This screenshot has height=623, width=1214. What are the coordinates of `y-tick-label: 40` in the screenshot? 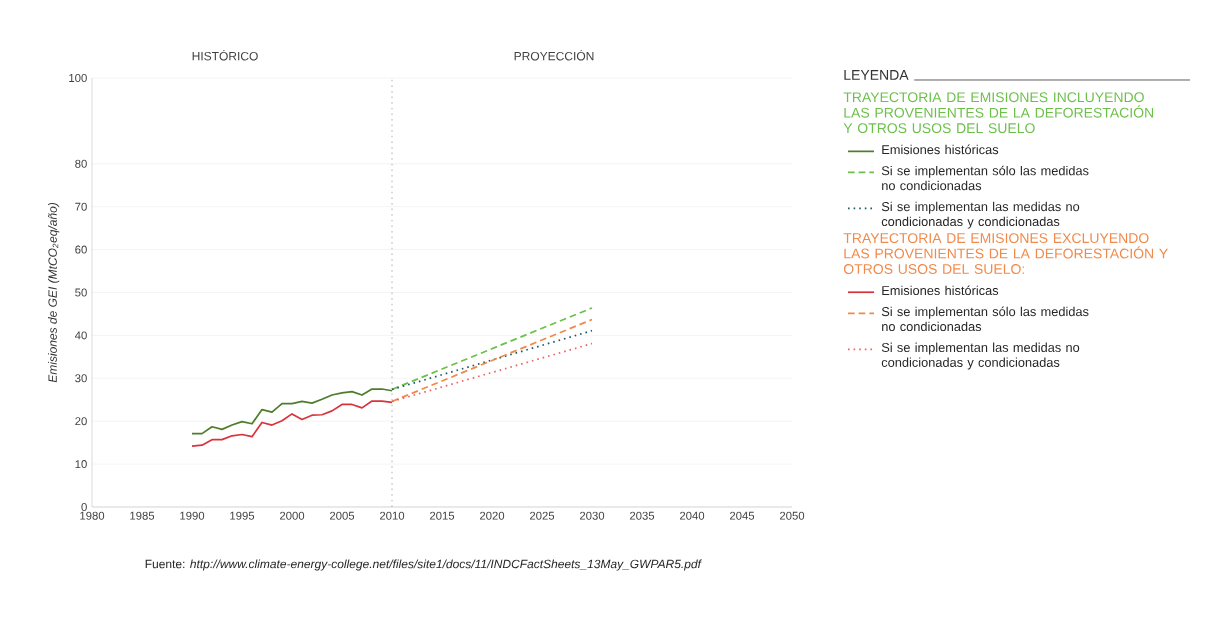 It's located at (80, 335).